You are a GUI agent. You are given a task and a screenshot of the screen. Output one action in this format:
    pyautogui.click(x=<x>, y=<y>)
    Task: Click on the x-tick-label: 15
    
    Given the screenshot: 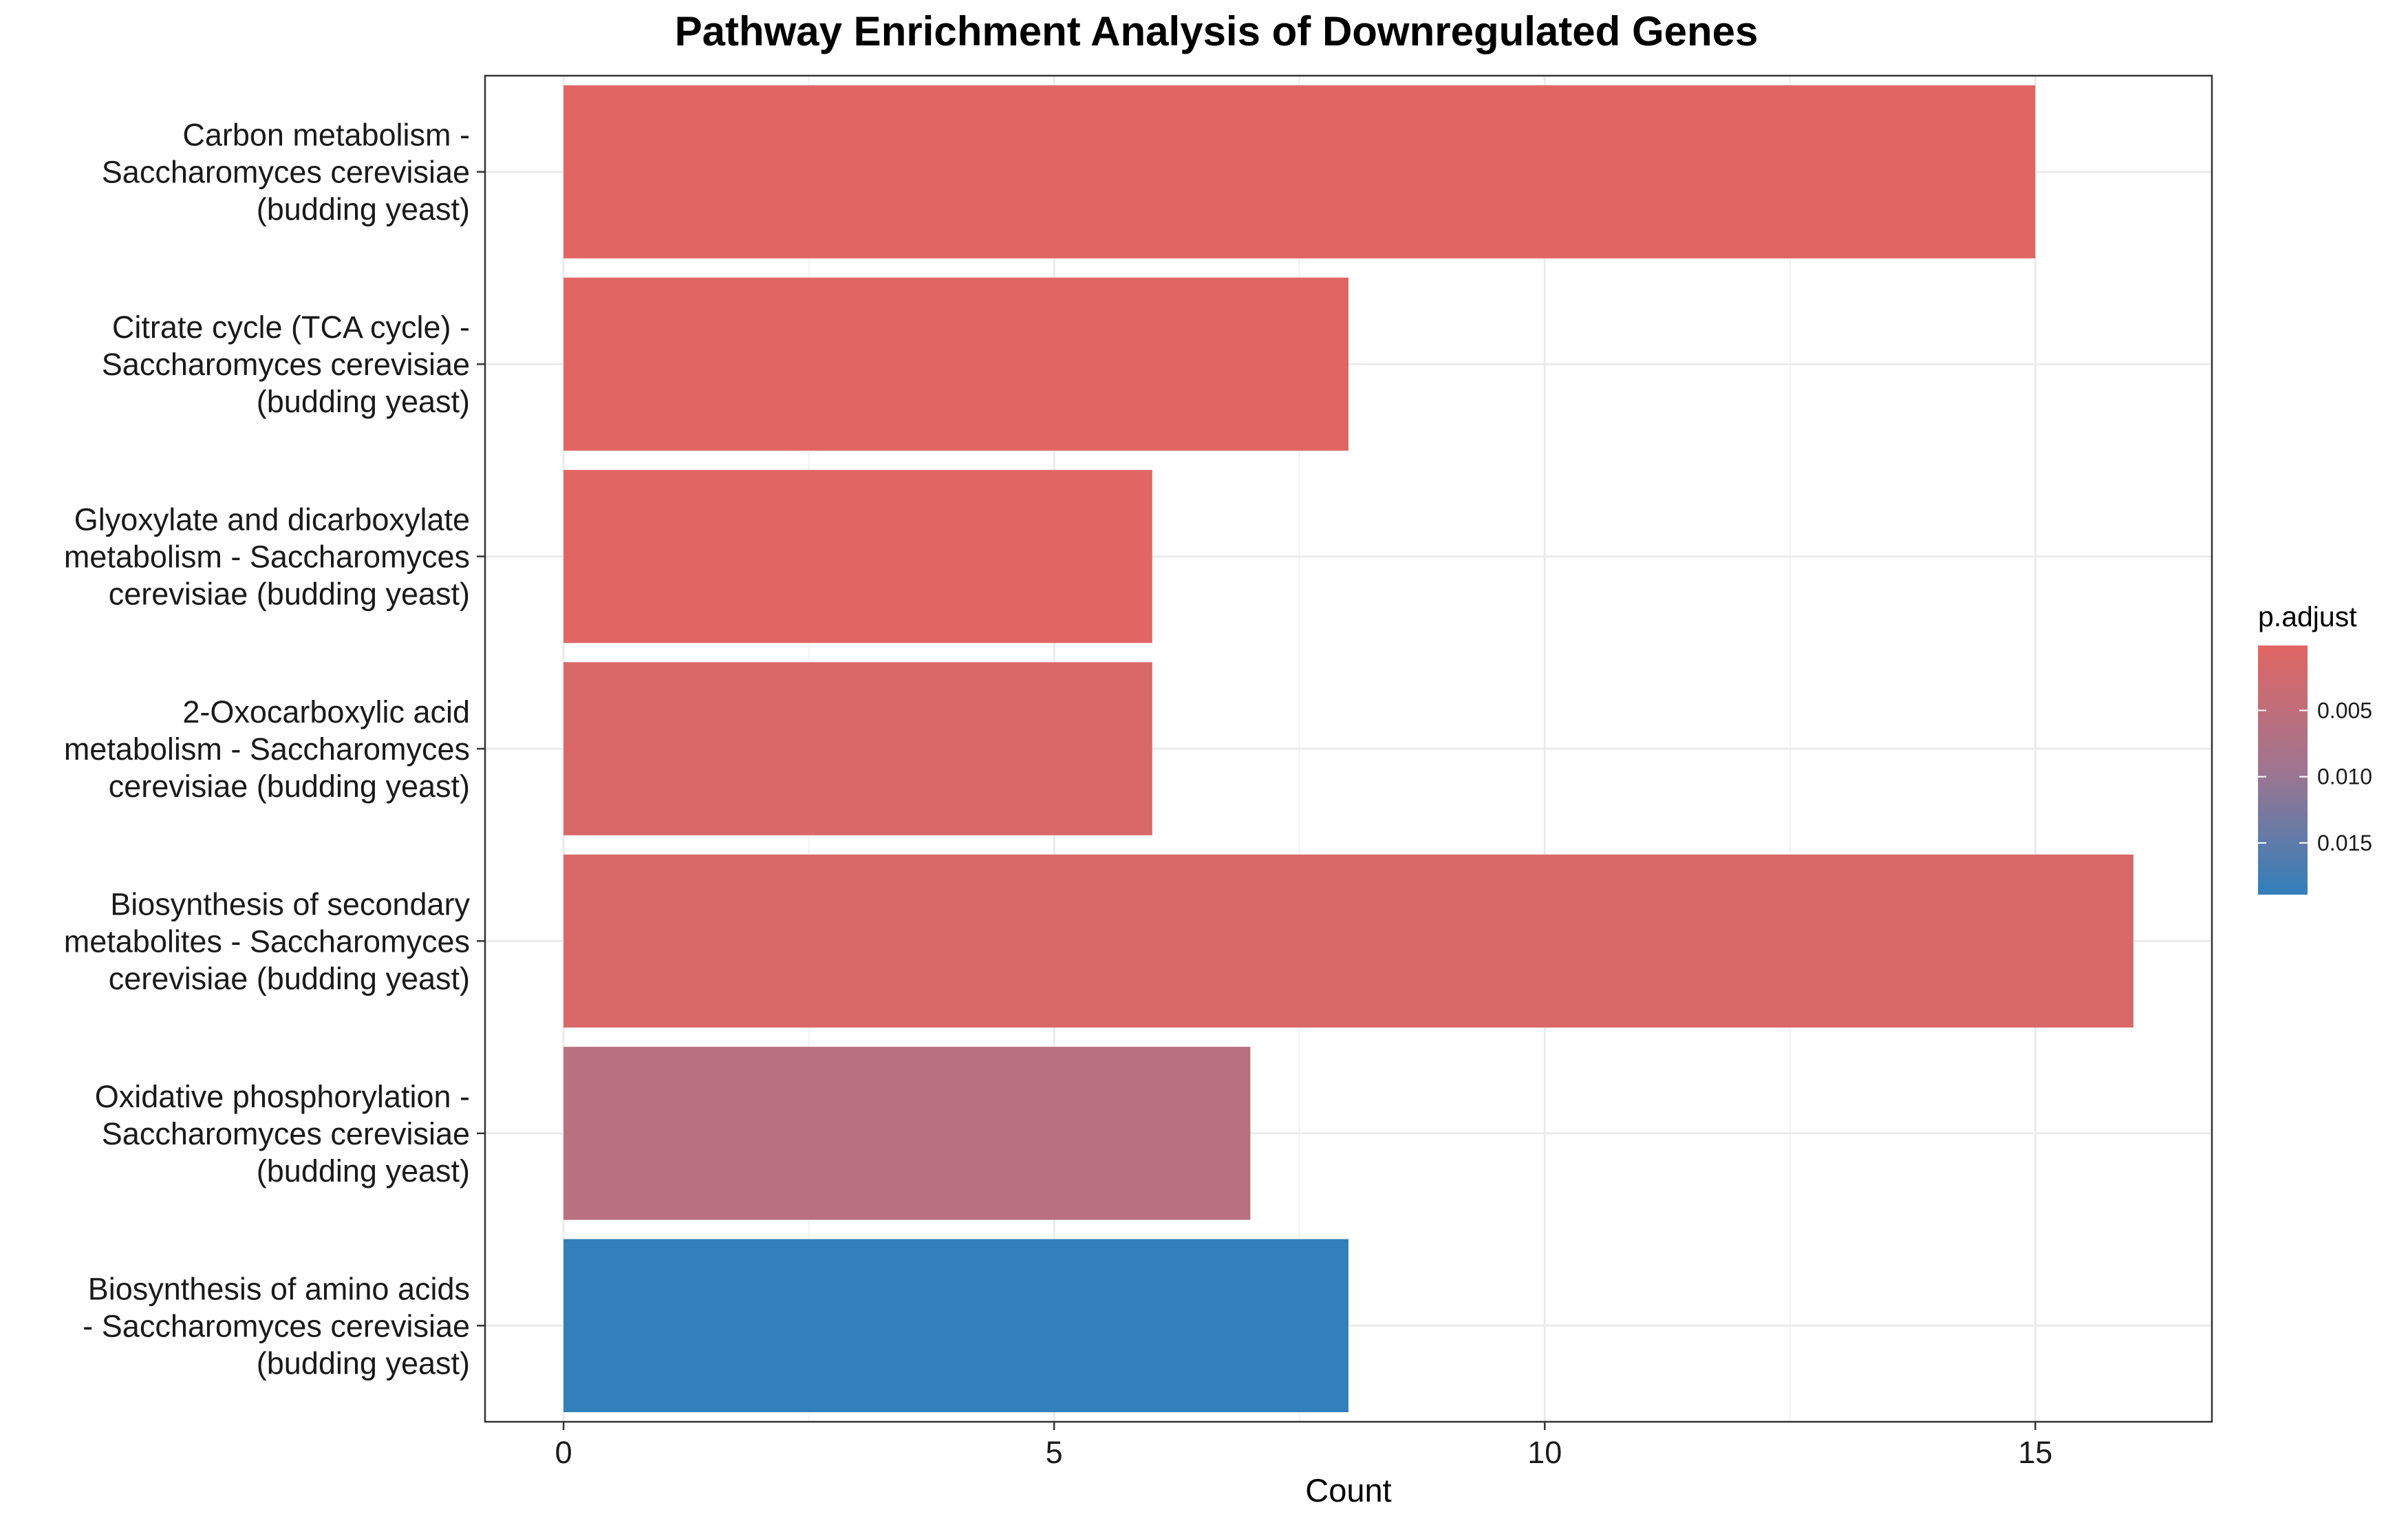 What is the action you would take?
    pyautogui.click(x=2035, y=1452)
    